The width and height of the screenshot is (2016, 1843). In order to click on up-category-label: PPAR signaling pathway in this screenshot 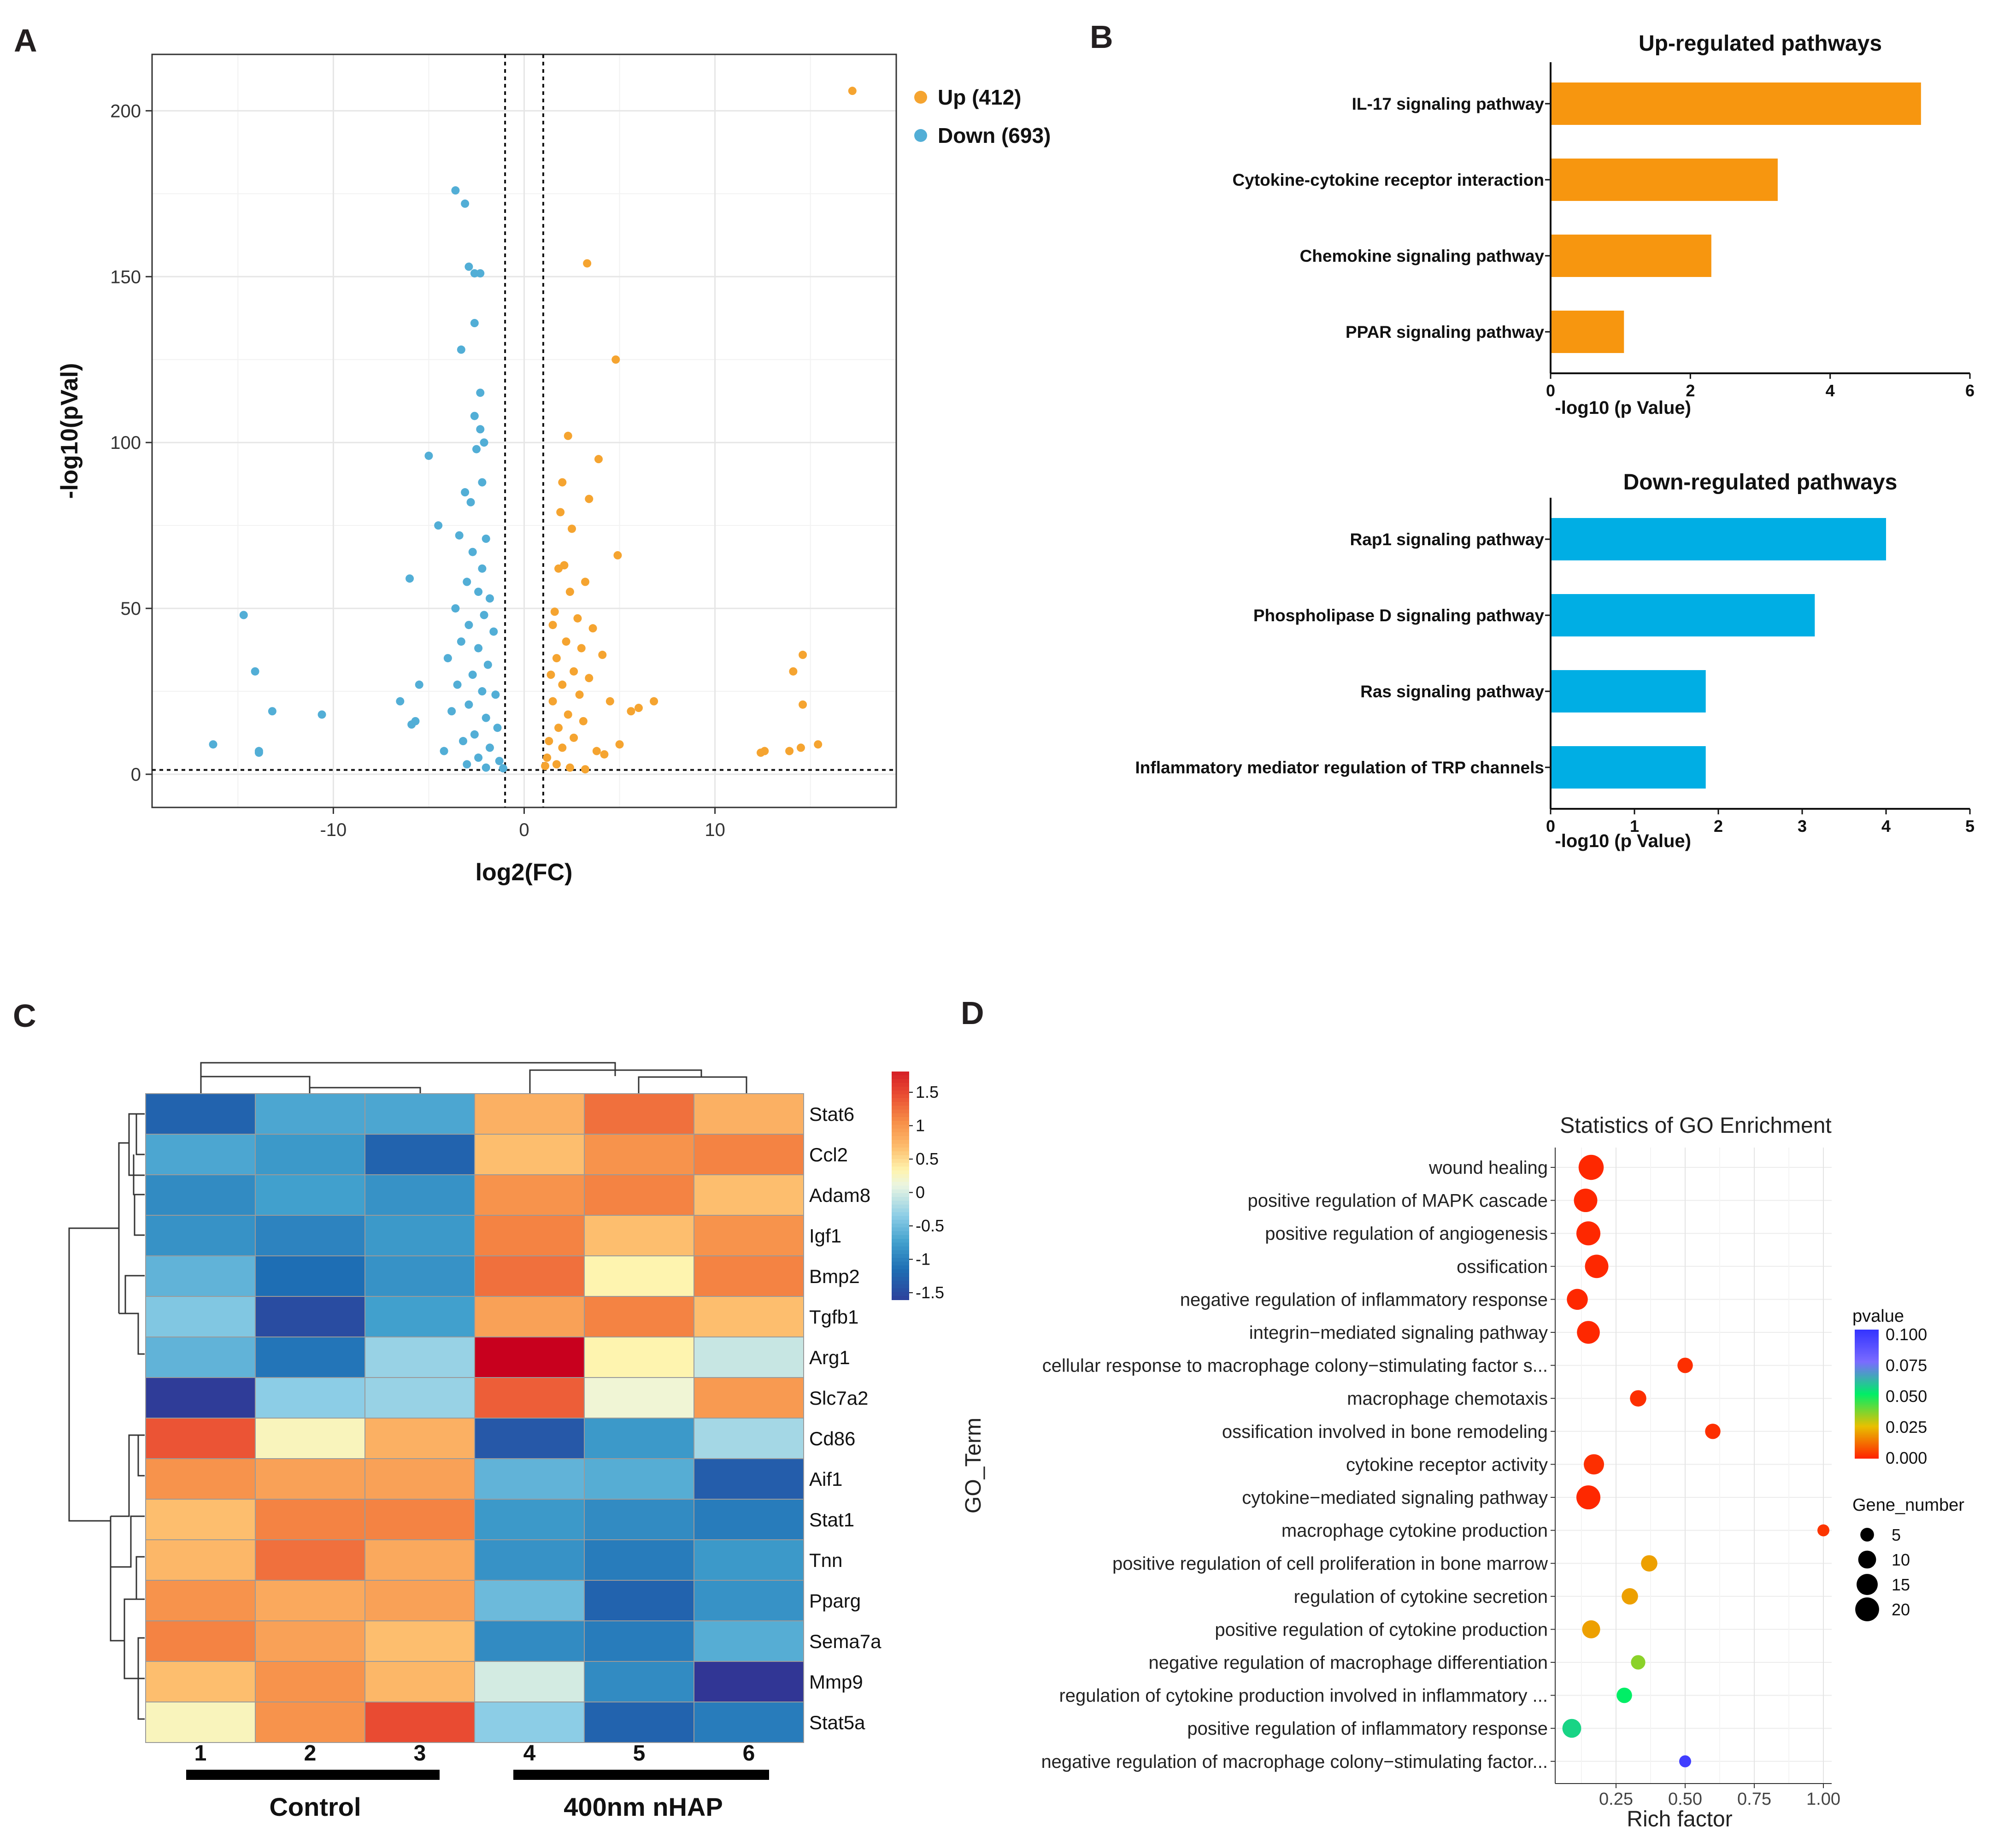, I will do `click(1445, 332)`.